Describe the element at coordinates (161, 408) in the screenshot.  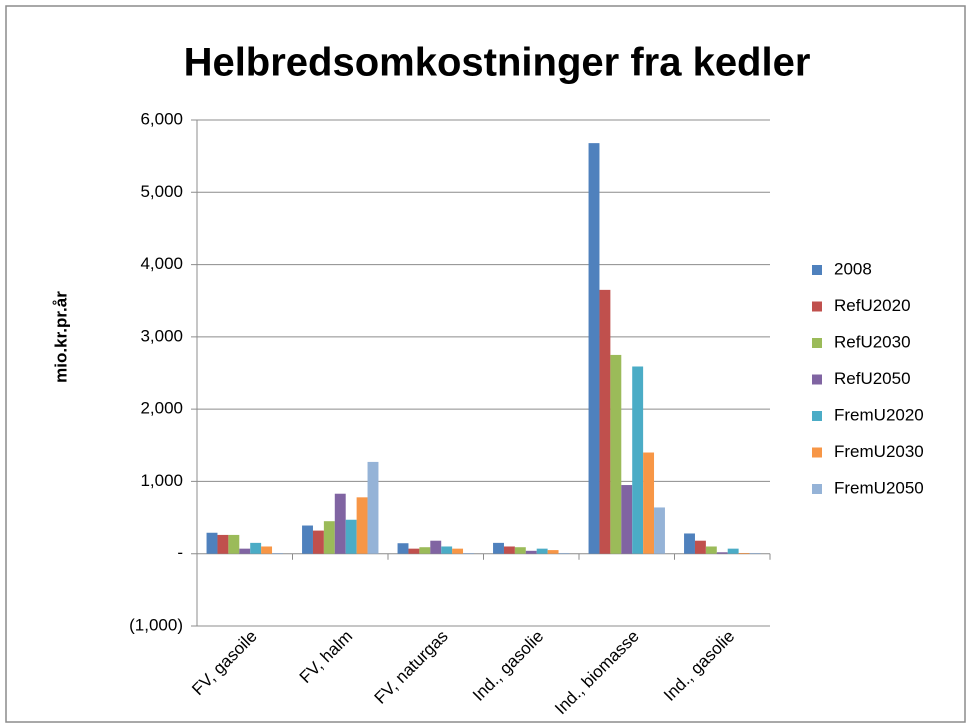
I see `y-tick-label: 2,000` at that location.